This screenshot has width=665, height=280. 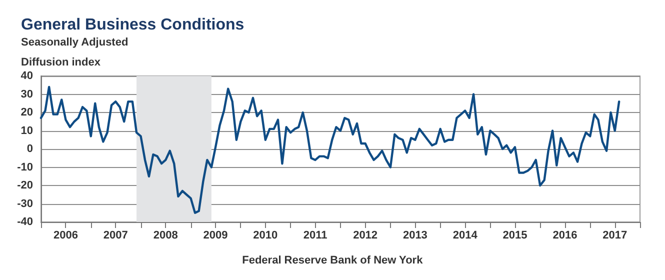 What do you see at coordinates (25, 204) in the screenshot?
I see `y-tick-label: -30` at bounding box center [25, 204].